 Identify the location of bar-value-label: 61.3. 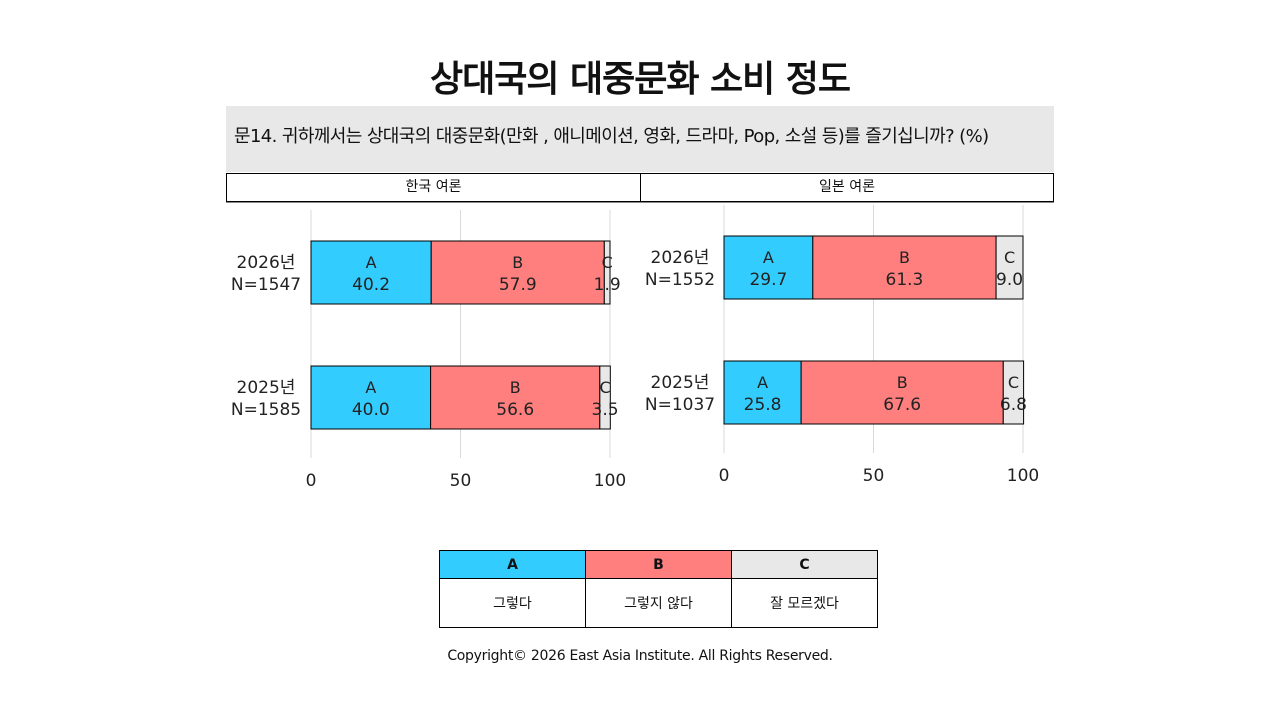
(905, 280).